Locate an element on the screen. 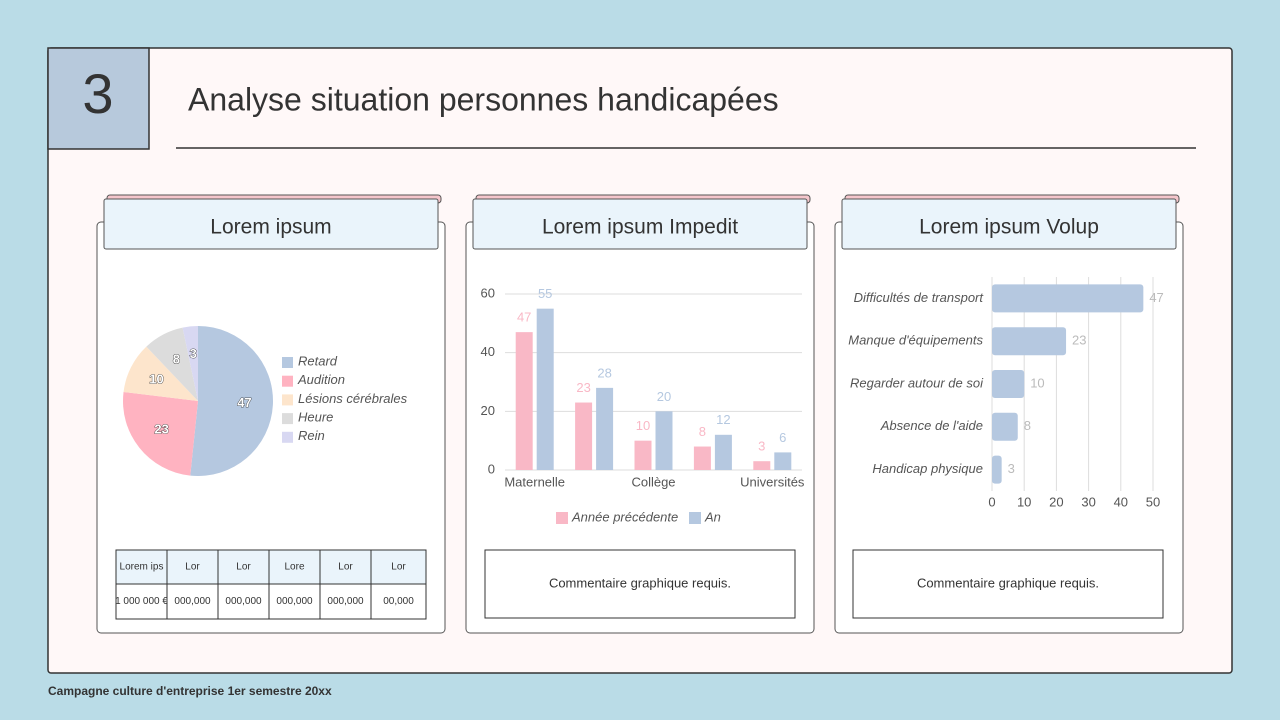 Image resolution: width=1280 pixels, height=720 pixels. x-tick-label: 30 is located at coordinates (1088, 501).